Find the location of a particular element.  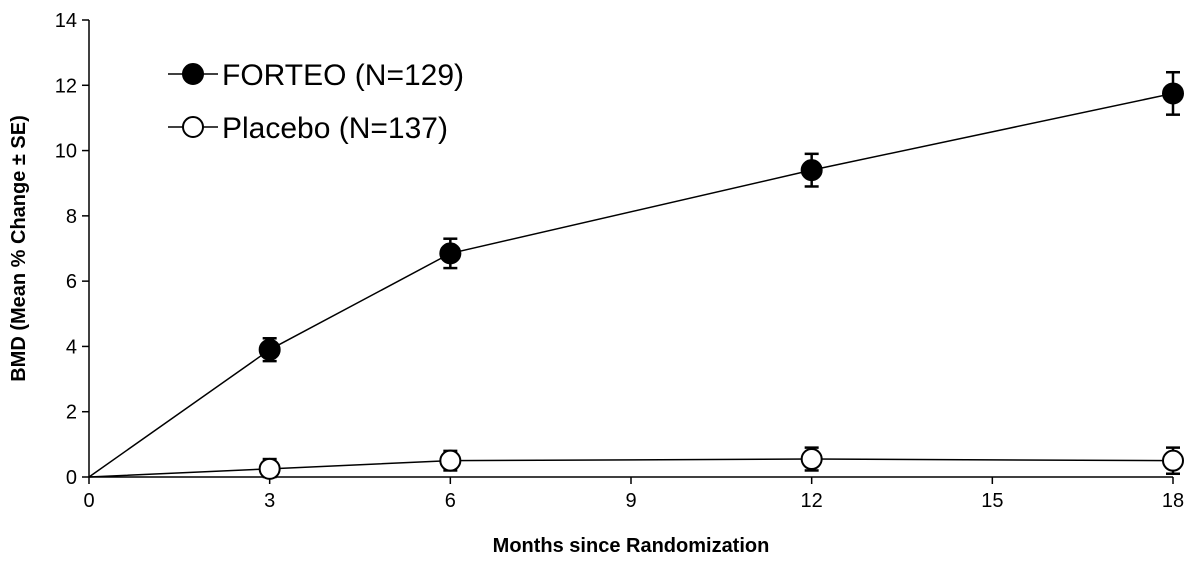

legend-item-forteo: FORTEO (N=129) is located at coordinates (316, 75).